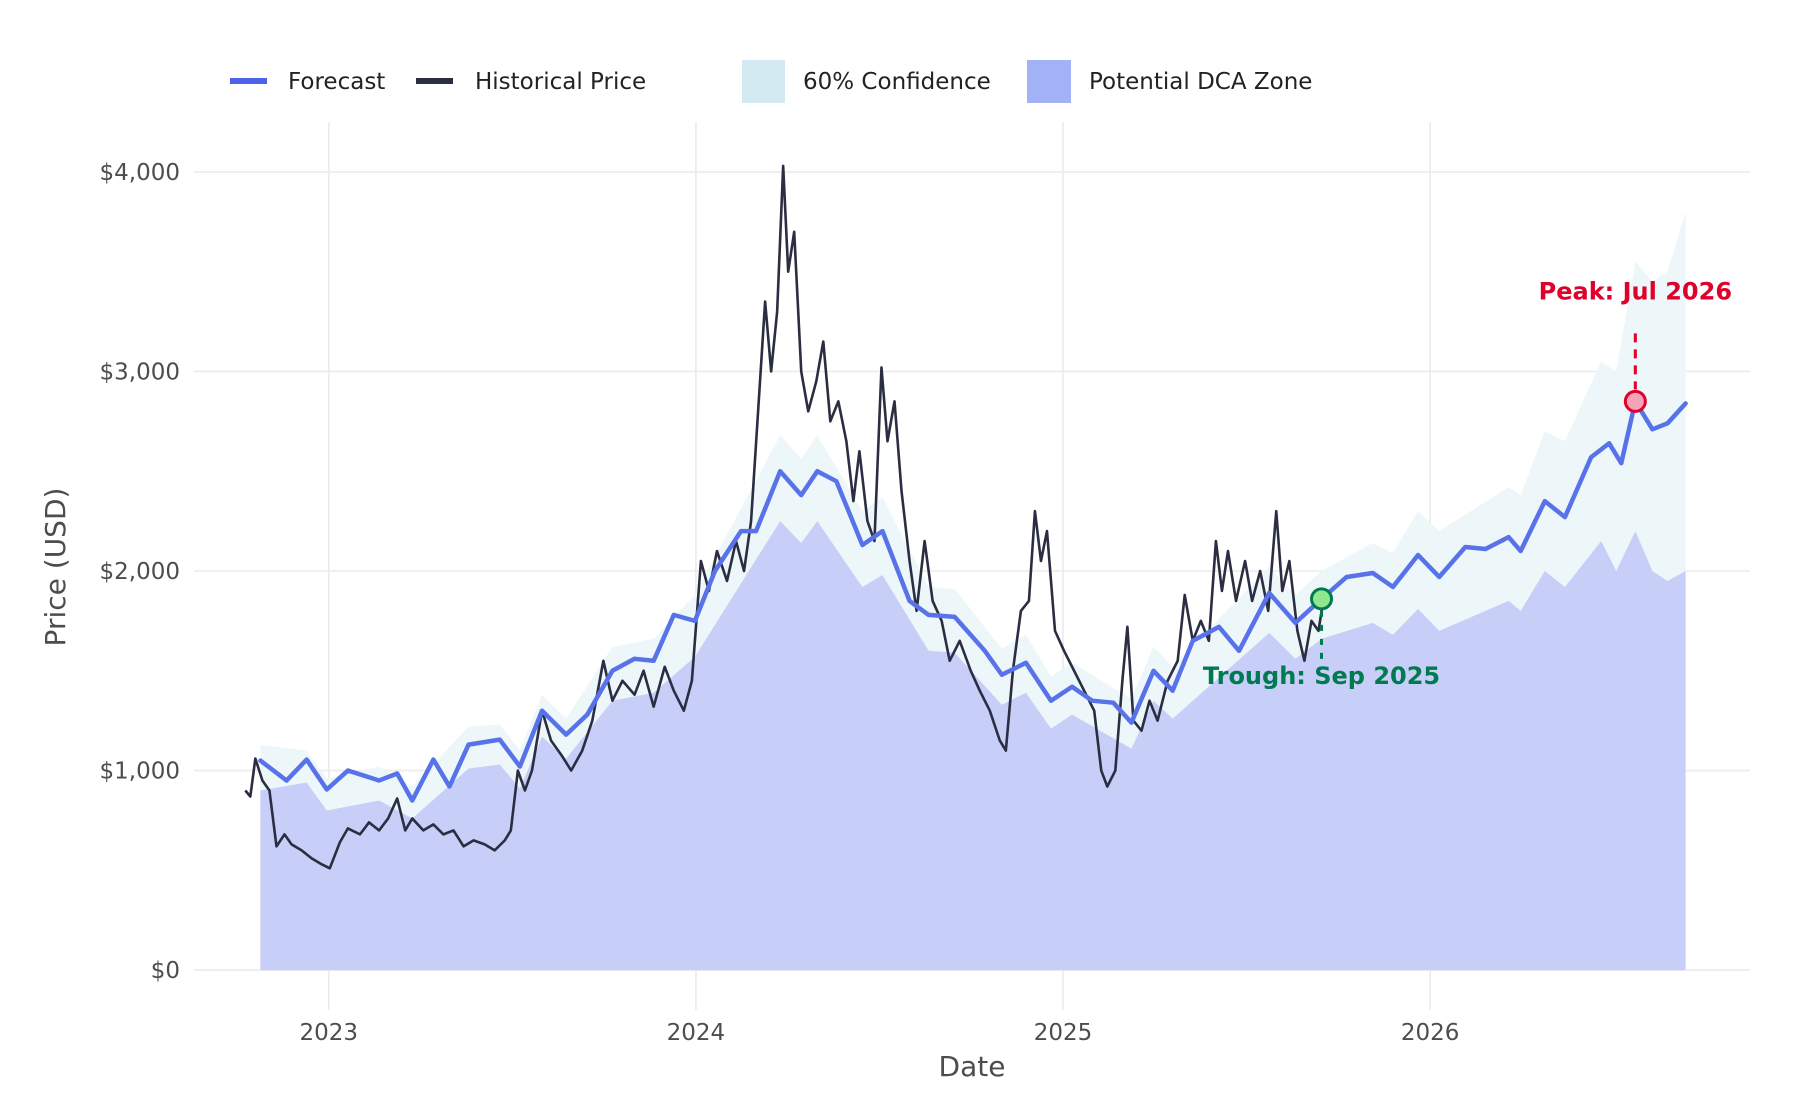 The width and height of the screenshot is (1800, 1104). Describe the element at coordinates (1063, 1033) in the screenshot. I see `x-tick-label: 2025` at that location.